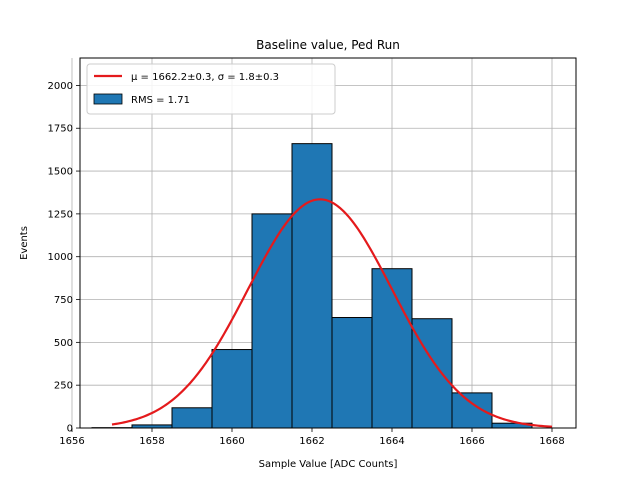  I want to click on x-tick-label-3: 1662, so click(311, 441).